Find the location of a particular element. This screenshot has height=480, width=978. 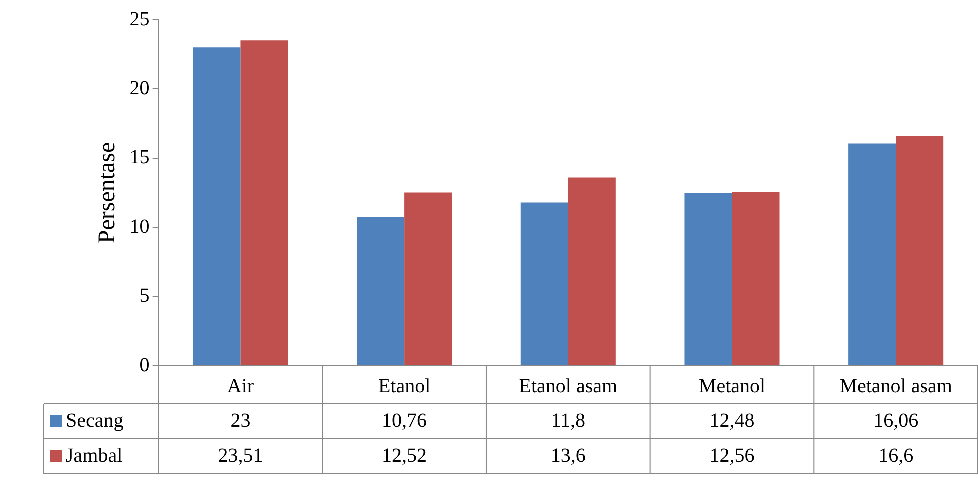

y-axis-title: Persentase is located at coordinates (107, 193).